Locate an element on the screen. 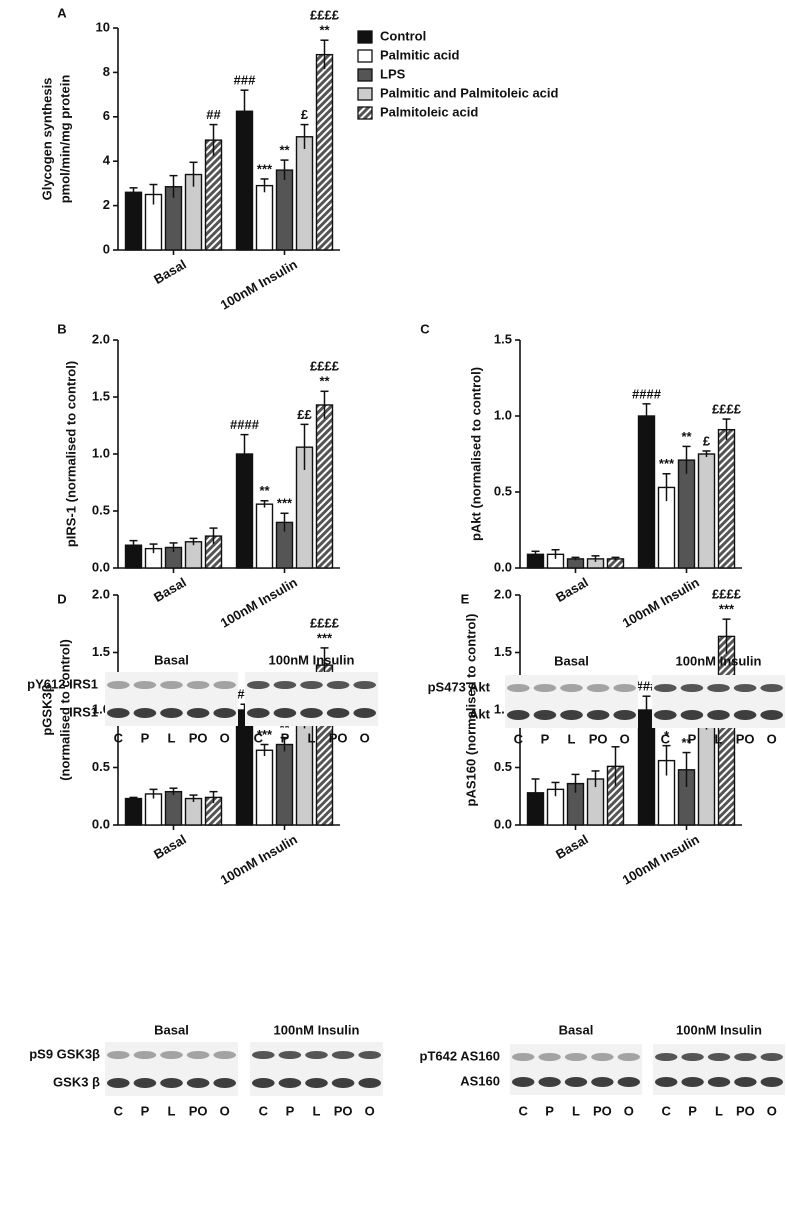 This screenshot has height=1211, width=787. y-tick-label: 4 is located at coordinates (107, 160).